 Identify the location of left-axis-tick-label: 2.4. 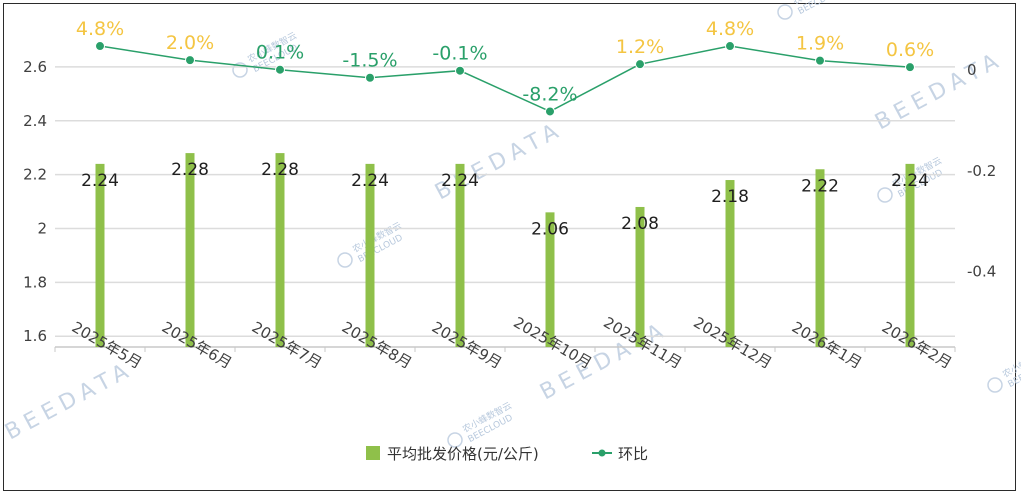
(35, 121).